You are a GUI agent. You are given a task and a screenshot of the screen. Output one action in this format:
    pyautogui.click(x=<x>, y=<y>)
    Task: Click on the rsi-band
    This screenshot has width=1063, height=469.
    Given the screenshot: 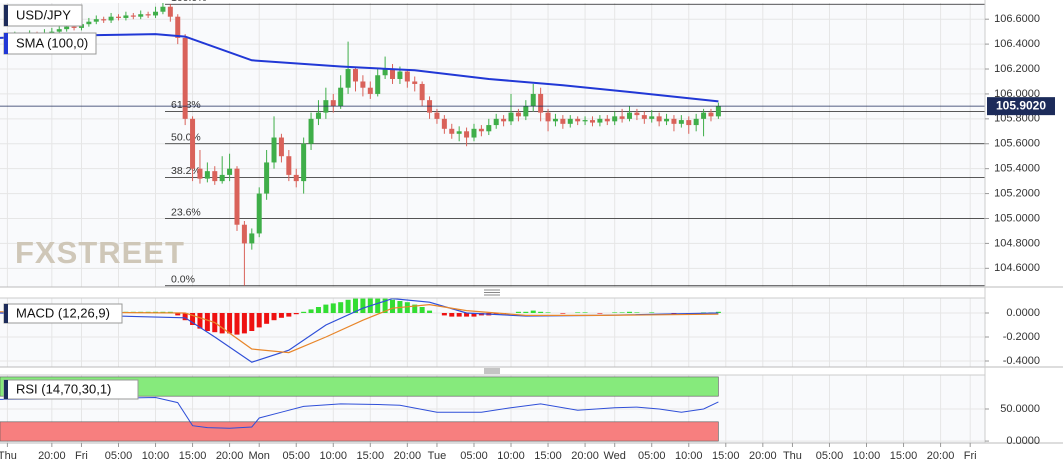 What is the action you would take?
    pyautogui.click(x=359, y=431)
    